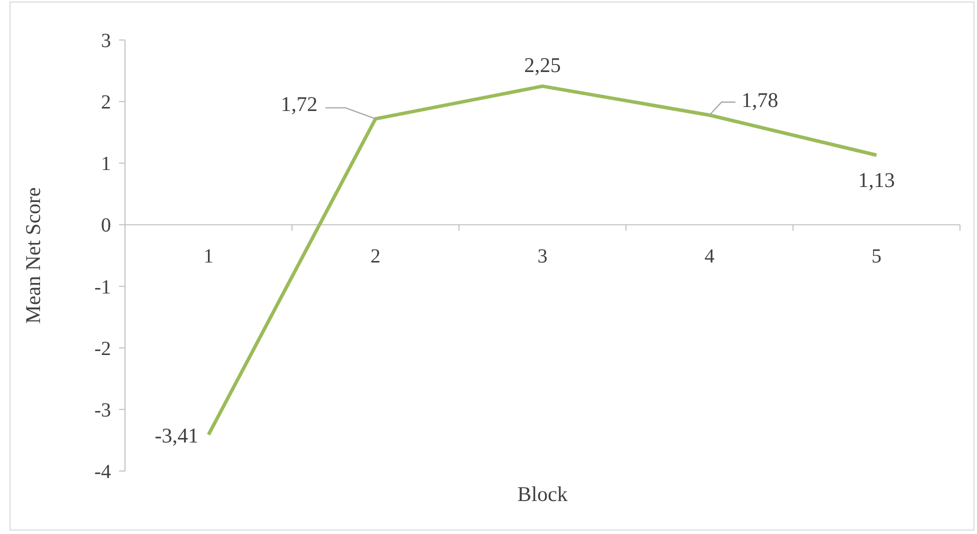 The height and width of the screenshot is (534, 977). I want to click on x-tick-label: 4, so click(709, 257).